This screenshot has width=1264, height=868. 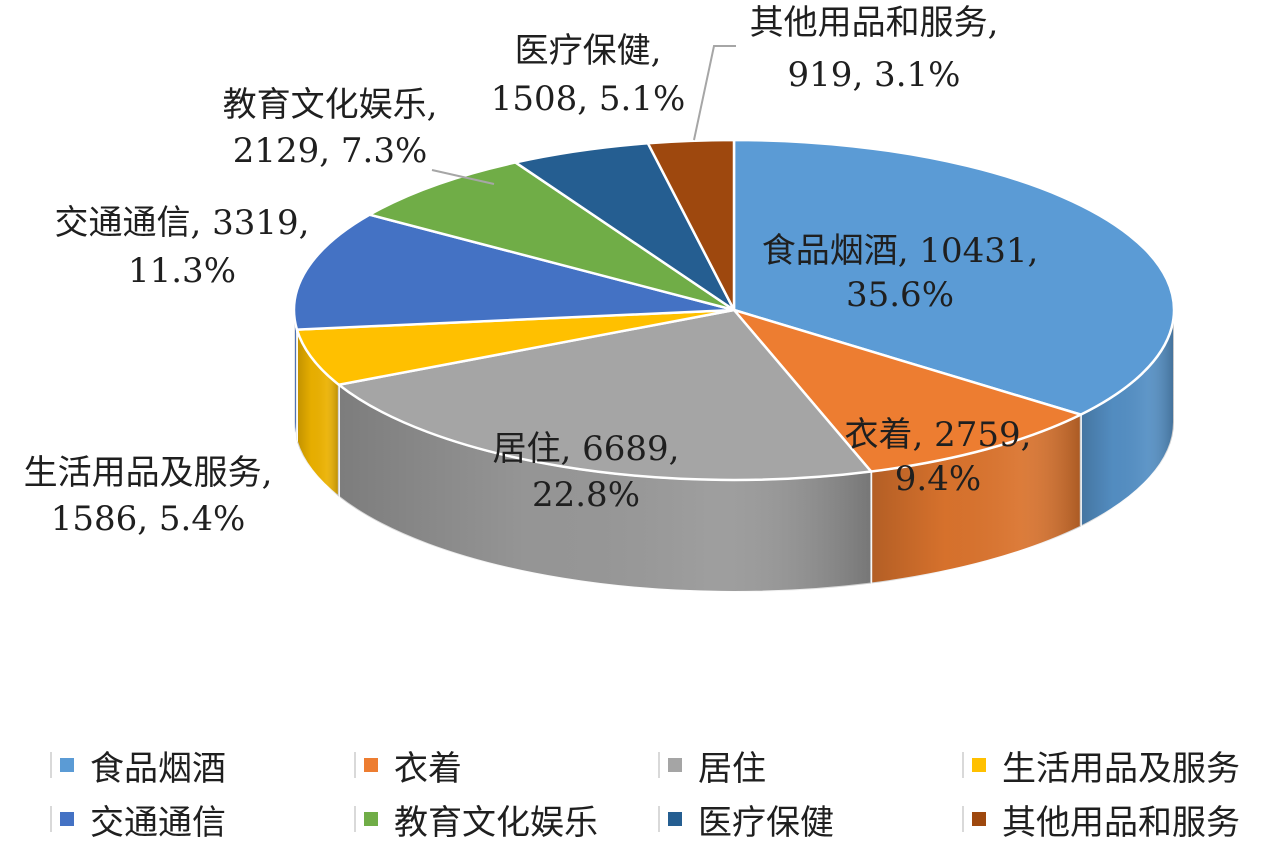 I want to click on data-label-household-goods-line2: 1586, 5.4%, so click(x=148, y=519).